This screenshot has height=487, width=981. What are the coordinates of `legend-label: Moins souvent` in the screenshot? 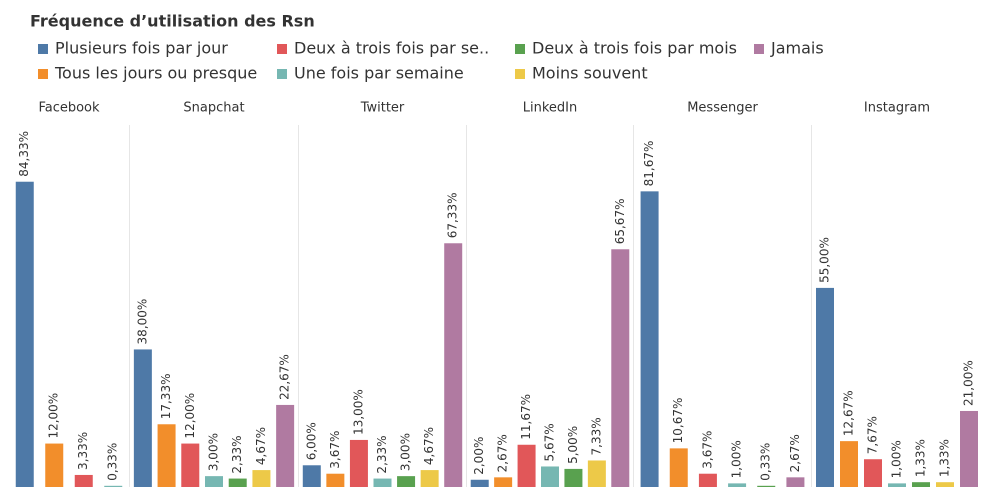 It's located at (590, 73).